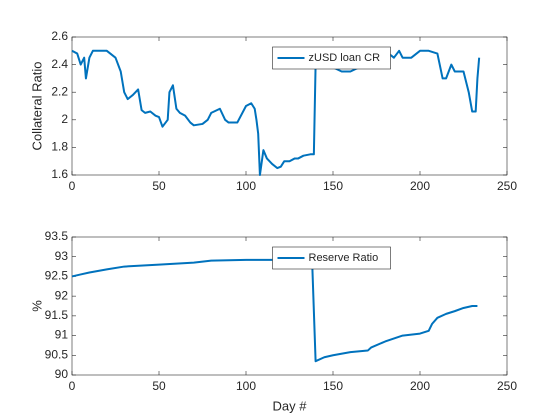 The height and width of the screenshot is (420, 560). Describe the element at coordinates (64, 119) in the screenshot. I see `y-tick-label: 2` at that location.